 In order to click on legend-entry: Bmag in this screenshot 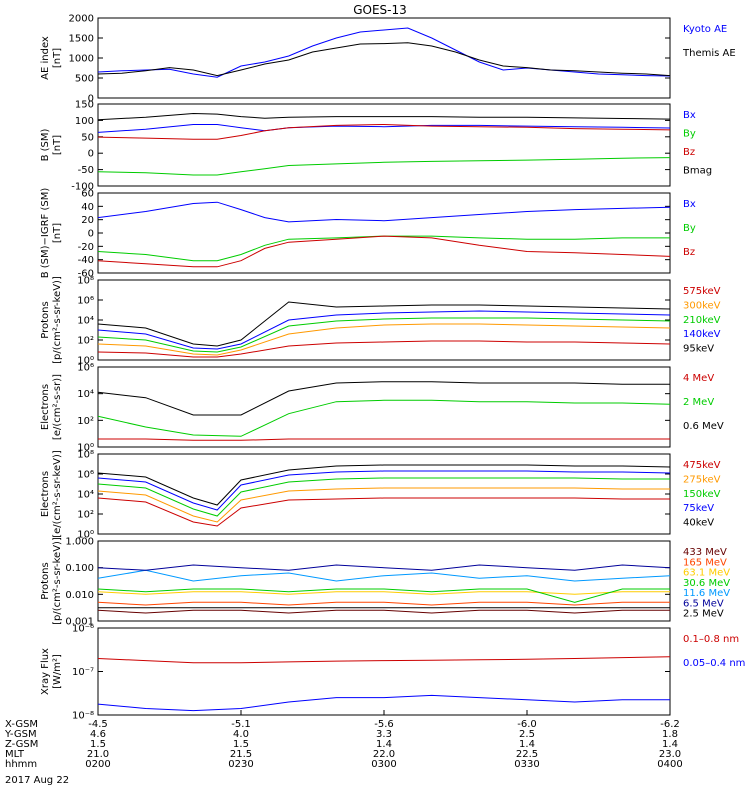, I will do `click(697, 171)`.